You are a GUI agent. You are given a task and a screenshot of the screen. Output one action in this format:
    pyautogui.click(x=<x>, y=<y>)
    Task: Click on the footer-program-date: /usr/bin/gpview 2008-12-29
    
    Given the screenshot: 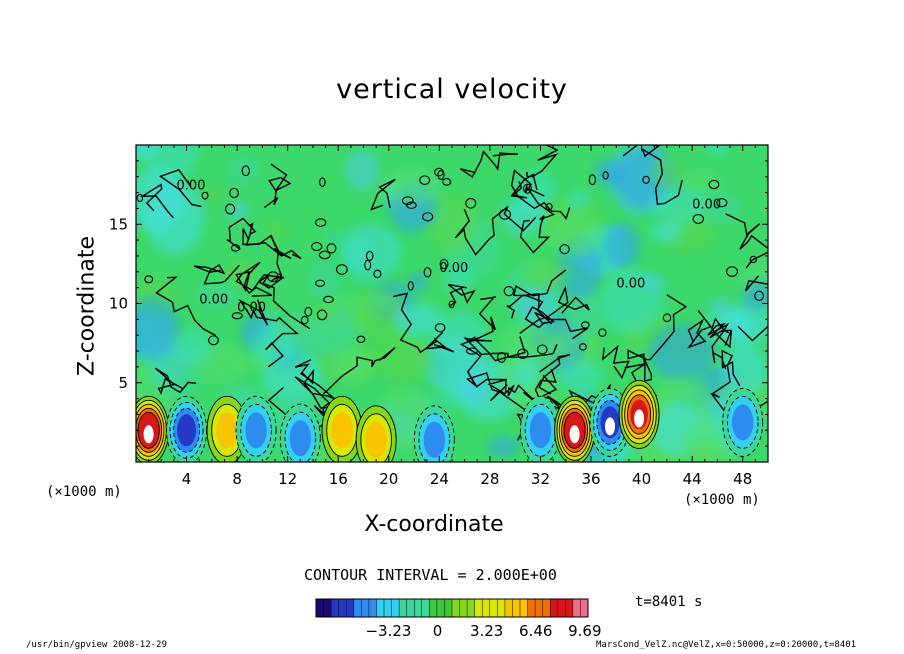 What is the action you would take?
    pyautogui.click(x=96, y=645)
    